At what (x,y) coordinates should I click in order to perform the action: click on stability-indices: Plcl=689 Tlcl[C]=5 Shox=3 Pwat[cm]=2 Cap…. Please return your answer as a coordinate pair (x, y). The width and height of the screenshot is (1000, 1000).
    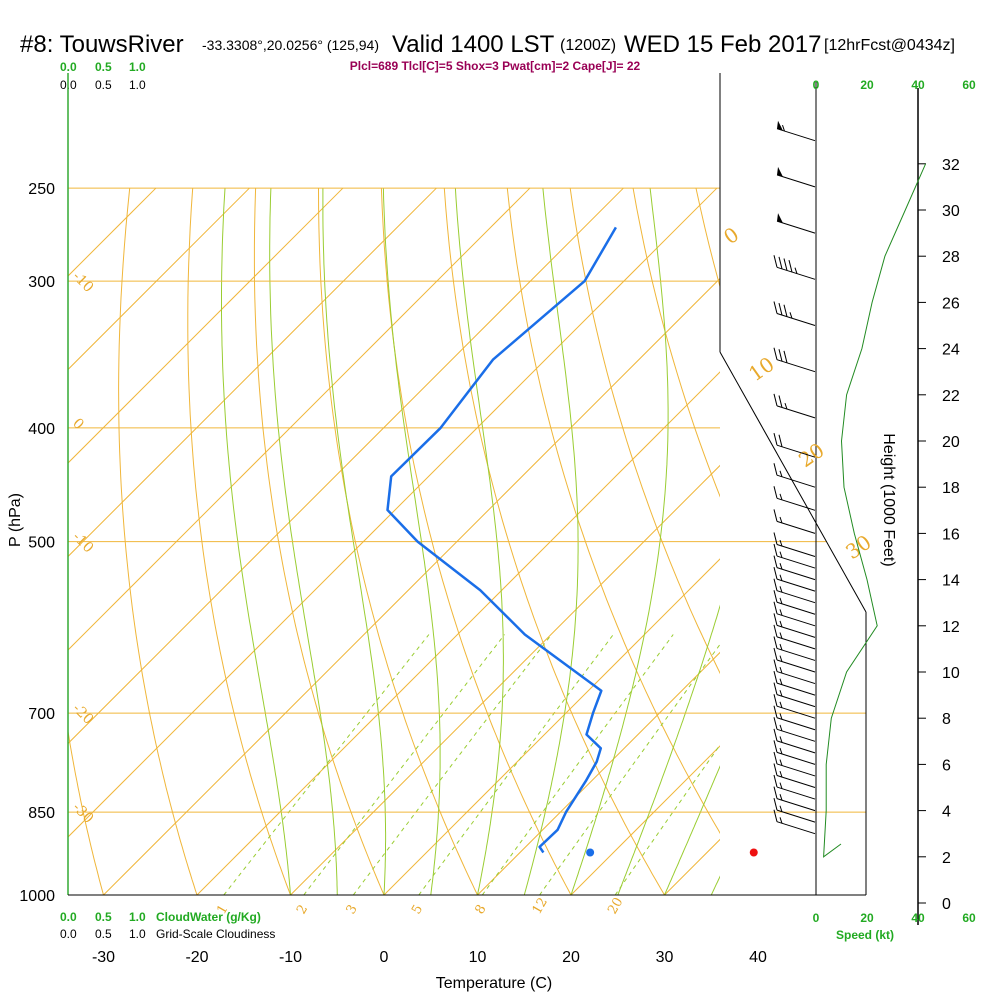
    Looking at the image, I should click on (495, 66).